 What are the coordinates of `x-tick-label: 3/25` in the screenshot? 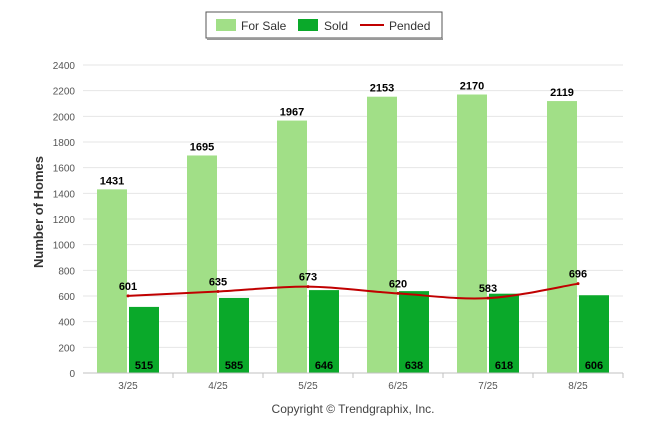 It's located at (128, 386).